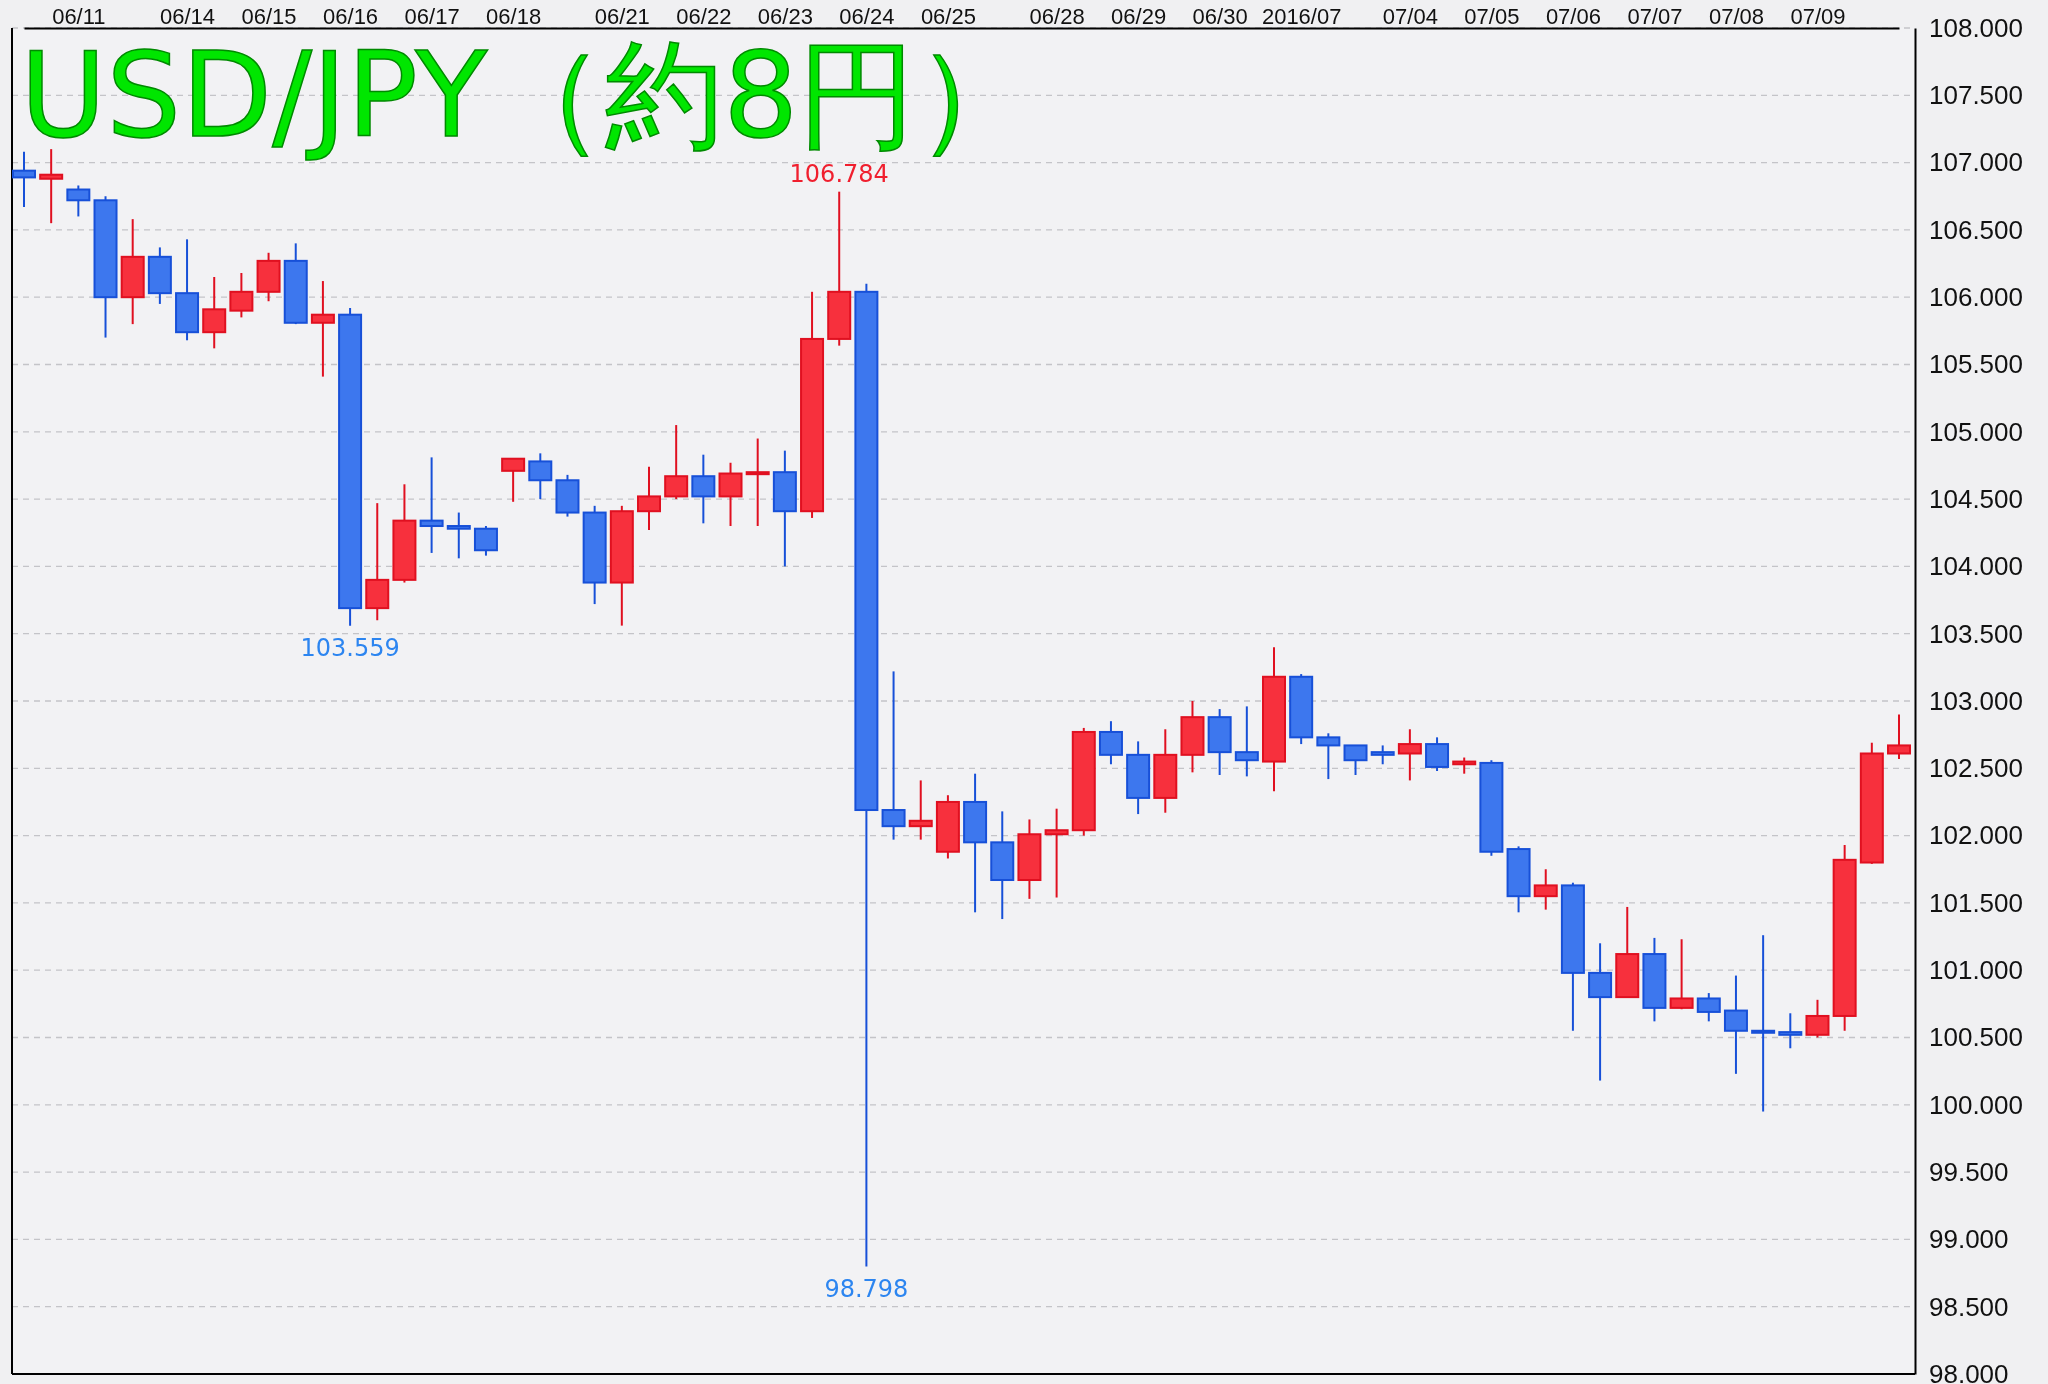 The image size is (2048, 1384). Describe the element at coordinates (1655, 16) in the screenshot. I see `x-tick-label: 07/07` at that location.